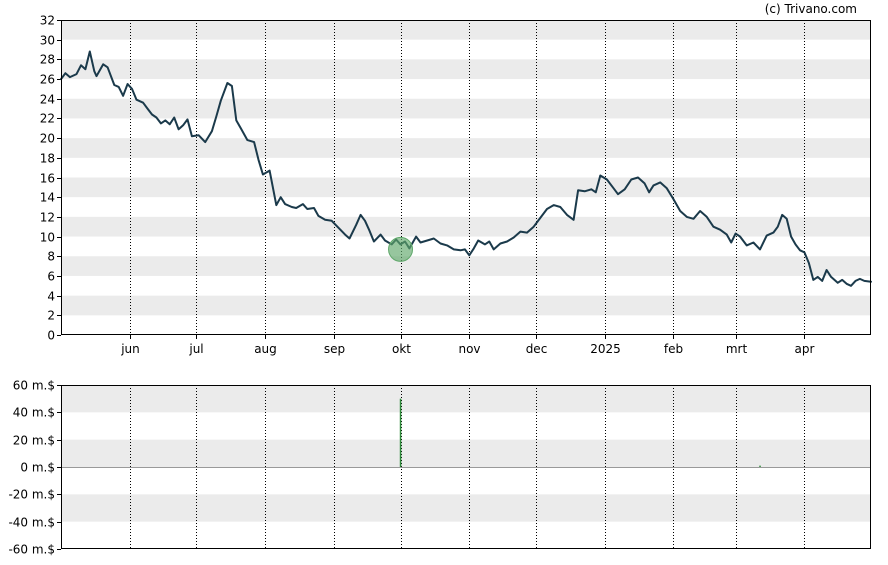 This screenshot has width=888, height=565. Describe the element at coordinates (47, 159) in the screenshot. I see `y-tick-label: 18` at that location.